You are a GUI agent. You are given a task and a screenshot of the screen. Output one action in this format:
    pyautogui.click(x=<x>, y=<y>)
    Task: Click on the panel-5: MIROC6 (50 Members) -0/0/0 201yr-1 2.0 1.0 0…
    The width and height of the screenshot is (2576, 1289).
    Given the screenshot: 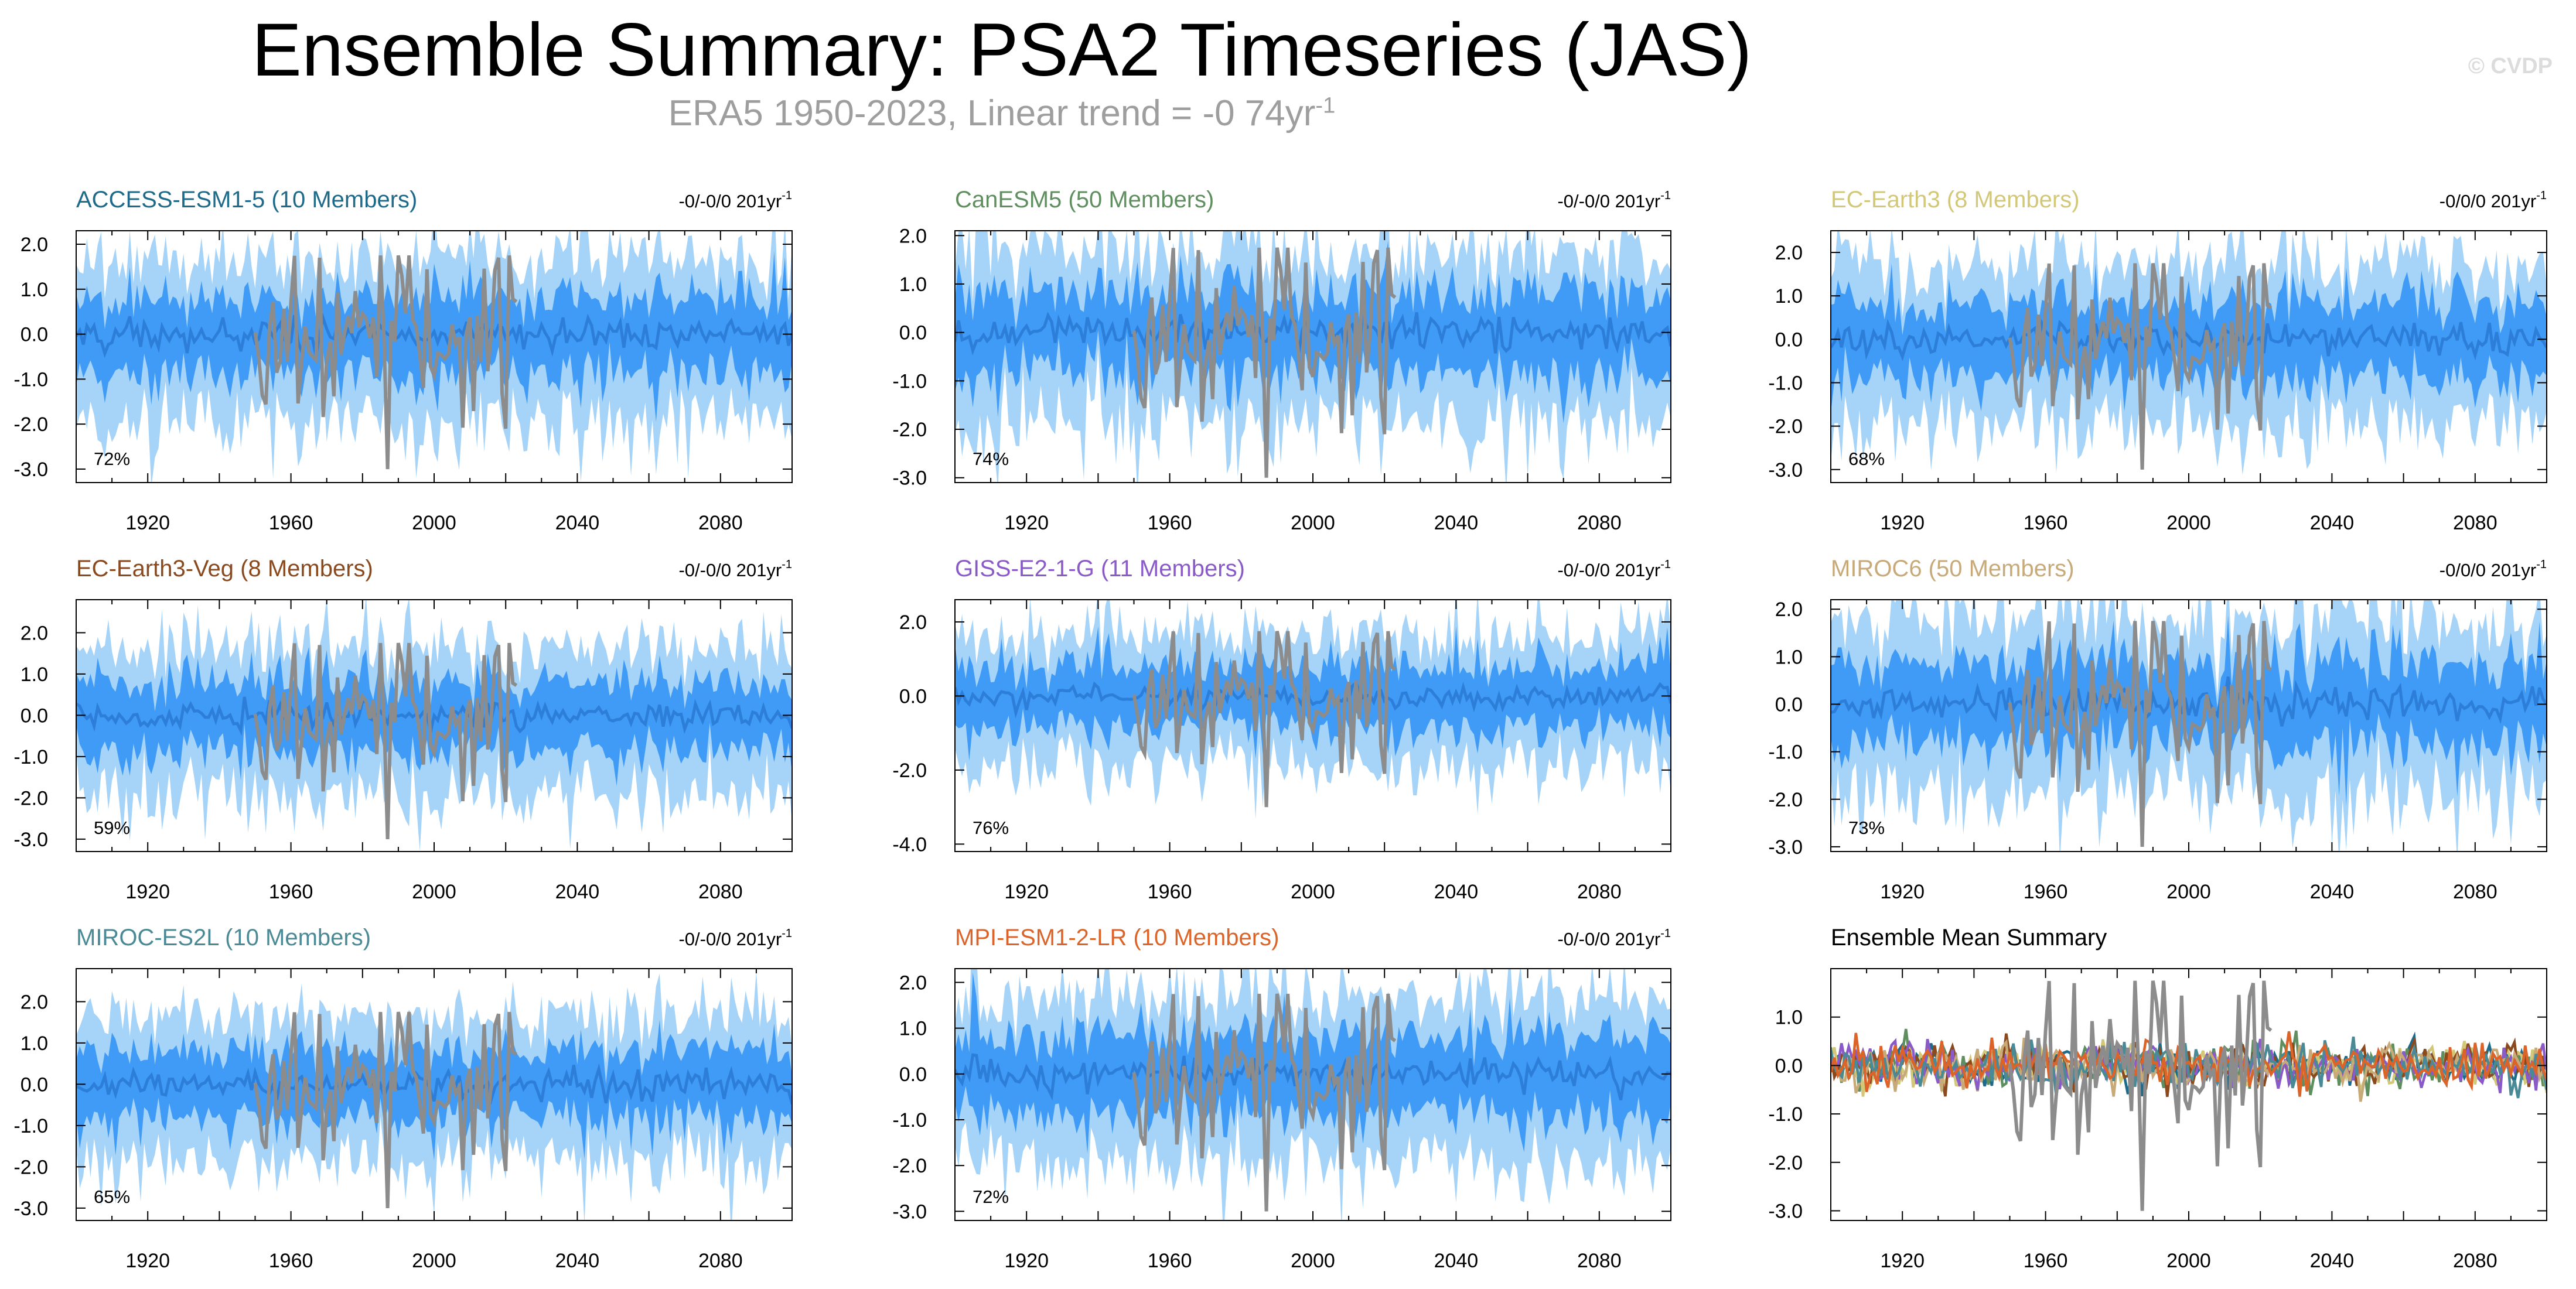 What is the action you would take?
    pyautogui.click(x=2157, y=729)
    